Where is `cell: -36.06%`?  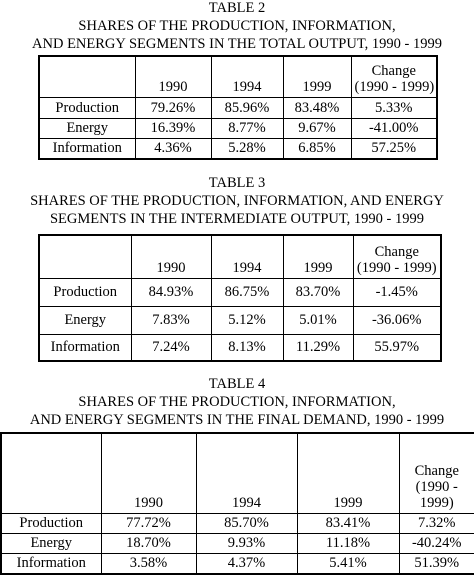 cell: -36.06% is located at coordinates (397, 320).